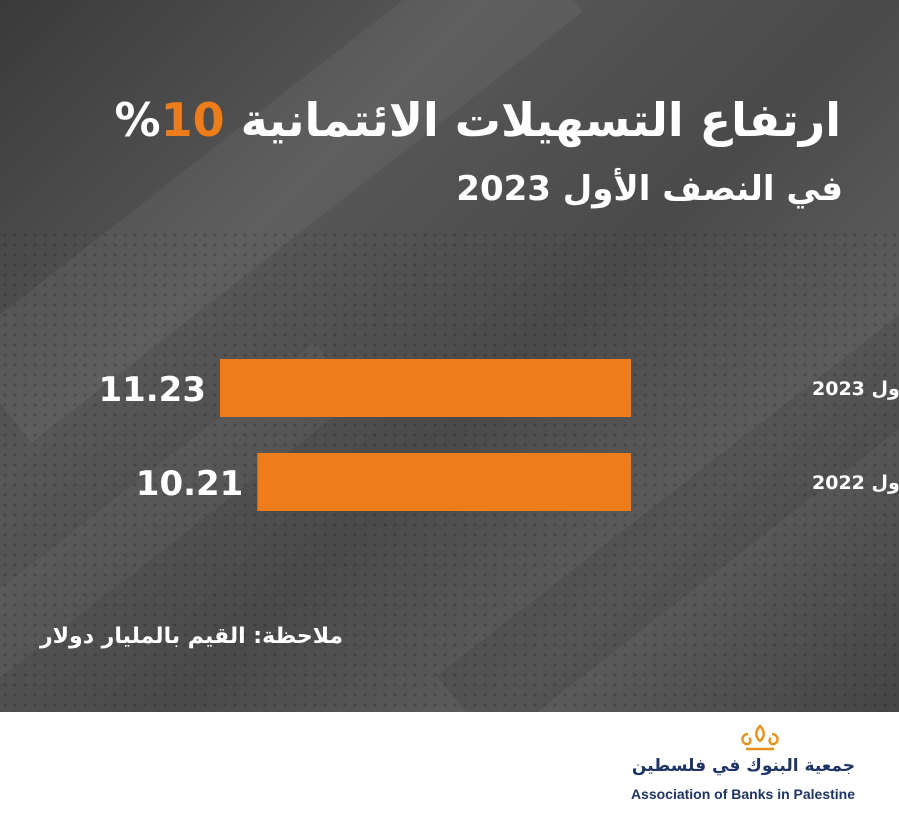 This screenshot has width=899, height=822. I want to click on title-percent-sign: %, so click(137, 120).